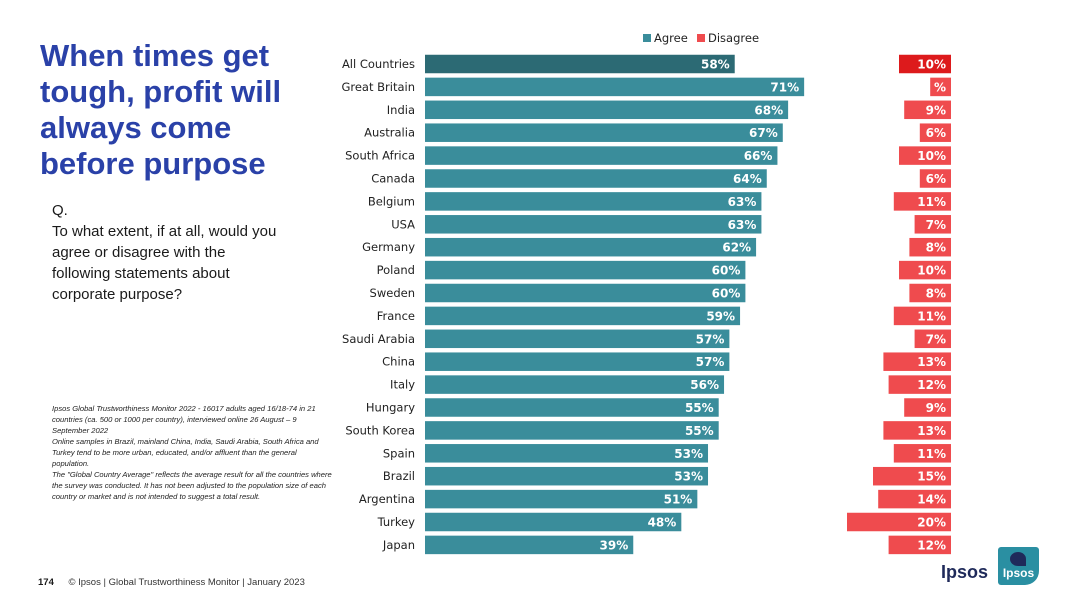 This screenshot has width=1080, height=607. What do you see at coordinates (758, 156) in the screenshot?
I see `agree-data-label: 66%` at bounding box center [758, 156].